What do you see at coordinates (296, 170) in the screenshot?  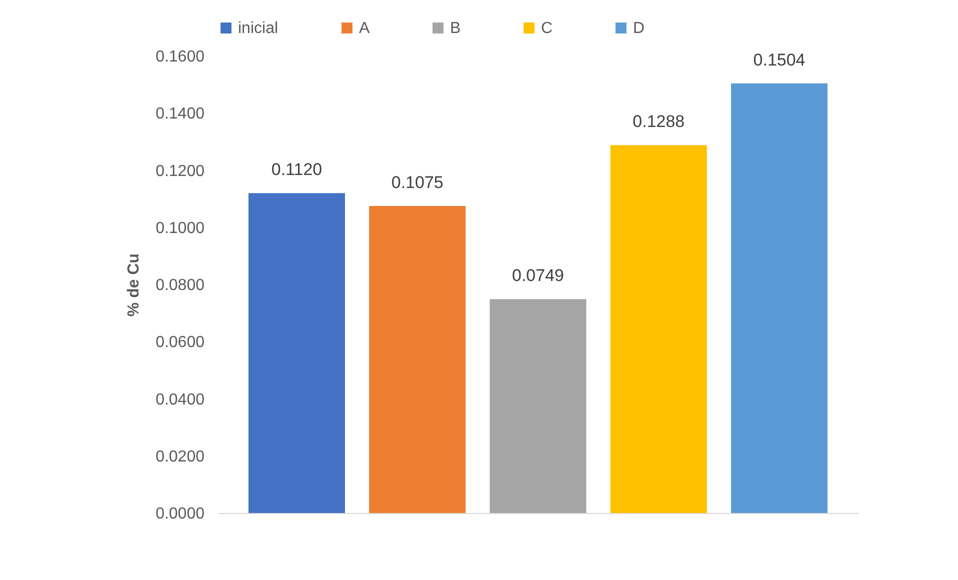 I see `data-label: 0.1120` at bounding box center [296, 170].